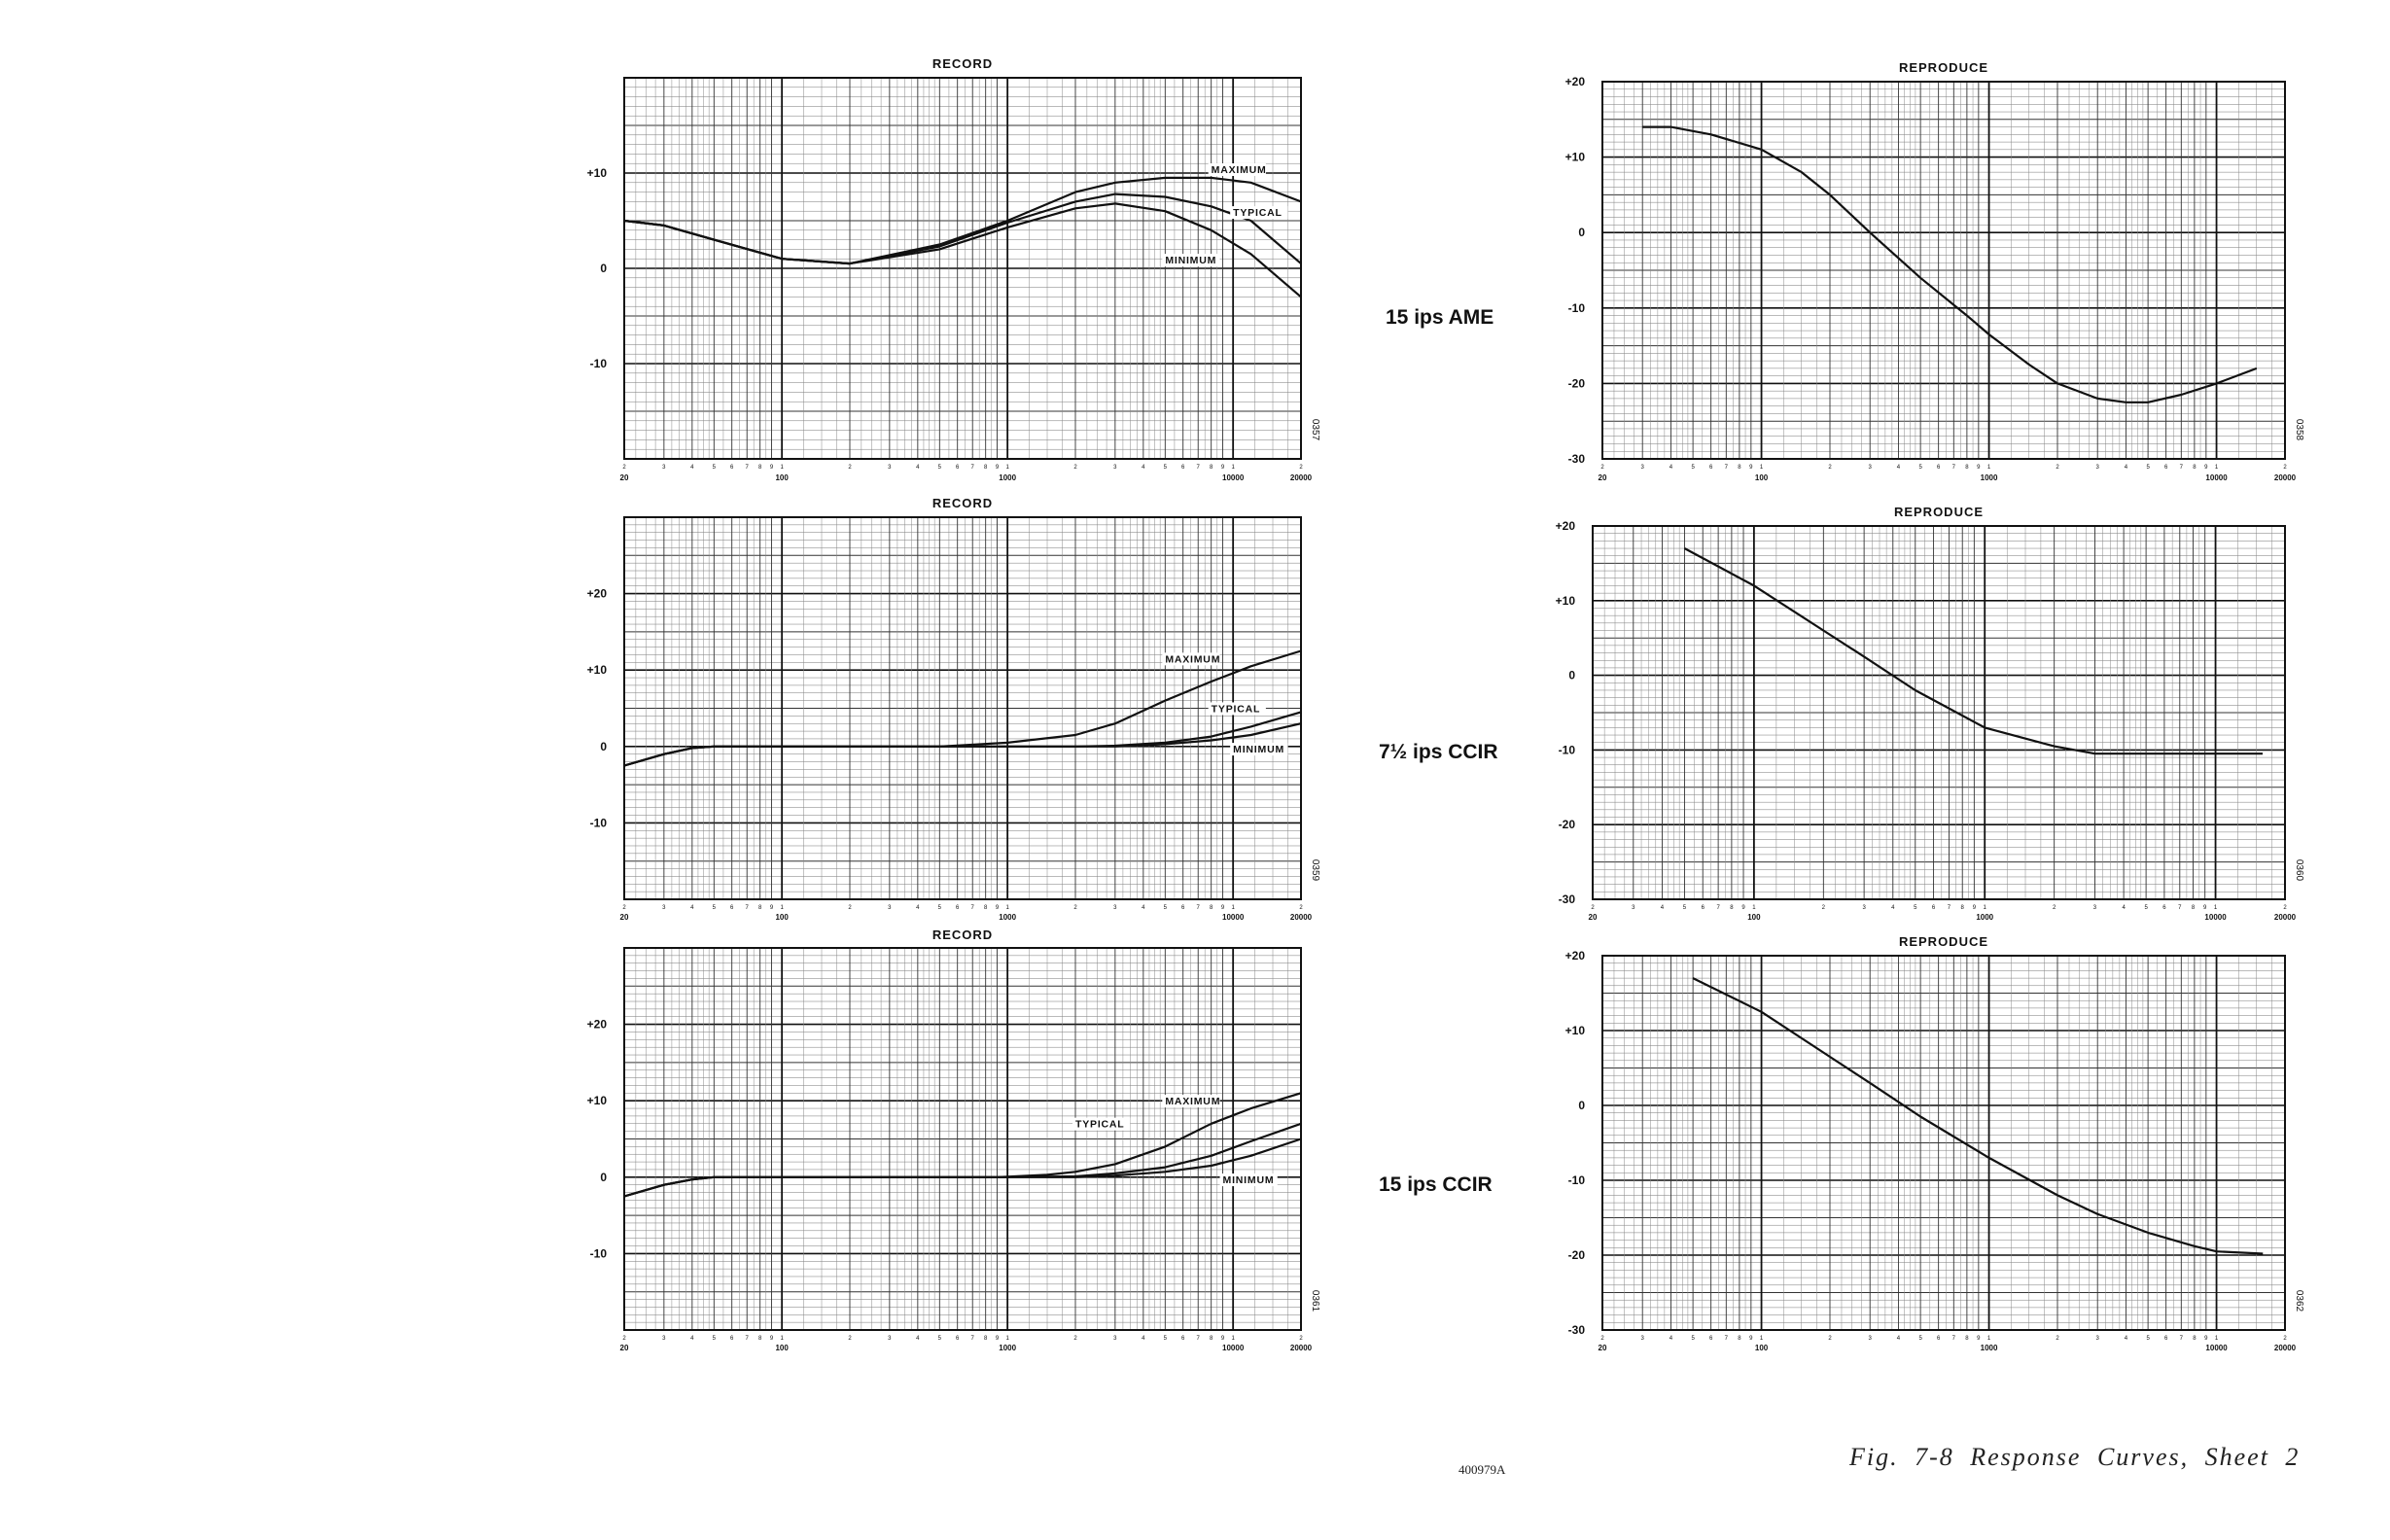 The image size is (2390, 1540). Describe the element at coordinates (962, 228) in the screenshot. I see `series-line-typical` at that location.